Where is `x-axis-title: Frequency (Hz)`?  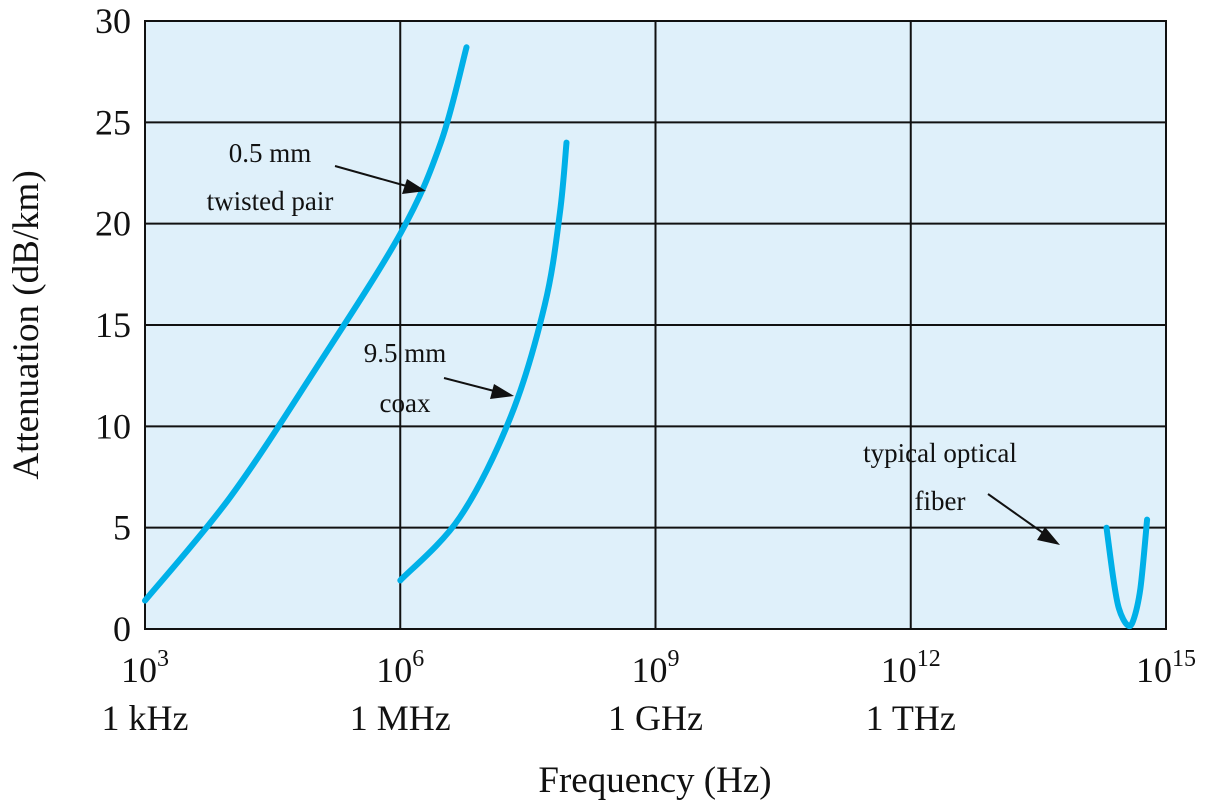
x-axis-title: Frequency (Hz) is located at coordinates (654, 780).